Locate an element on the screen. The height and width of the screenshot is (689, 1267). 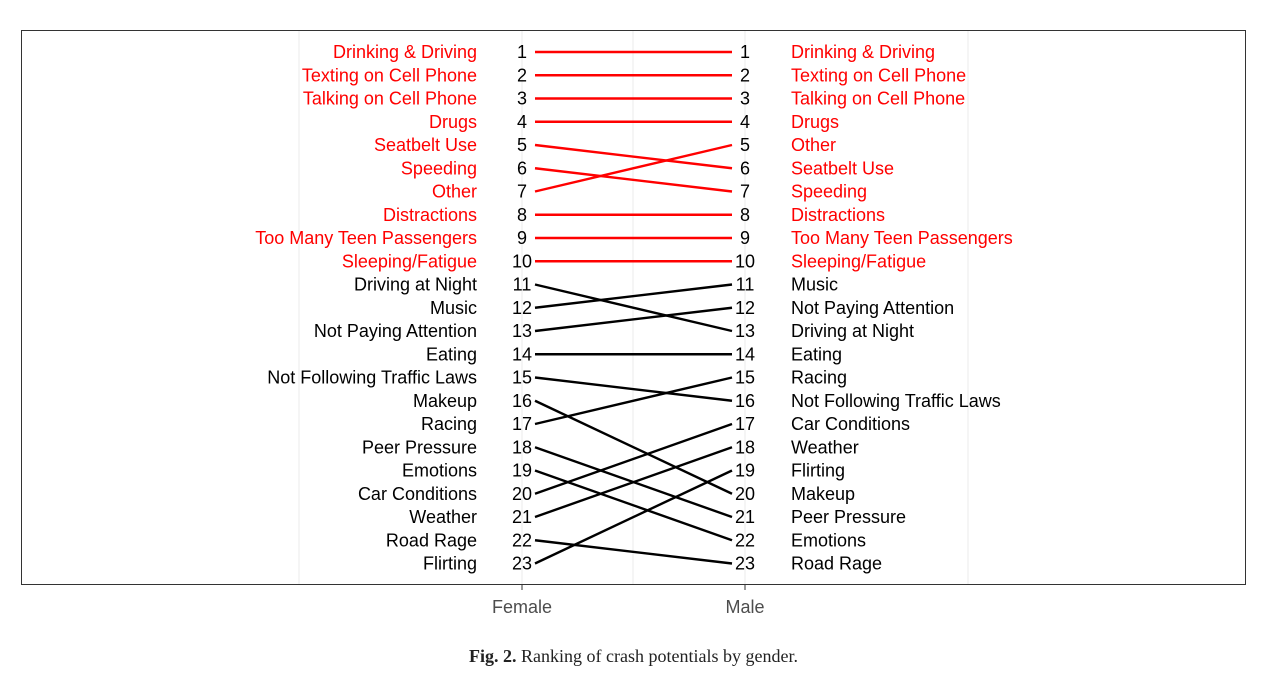
female-item-label: Flirting is located at coordinates (450, 564).